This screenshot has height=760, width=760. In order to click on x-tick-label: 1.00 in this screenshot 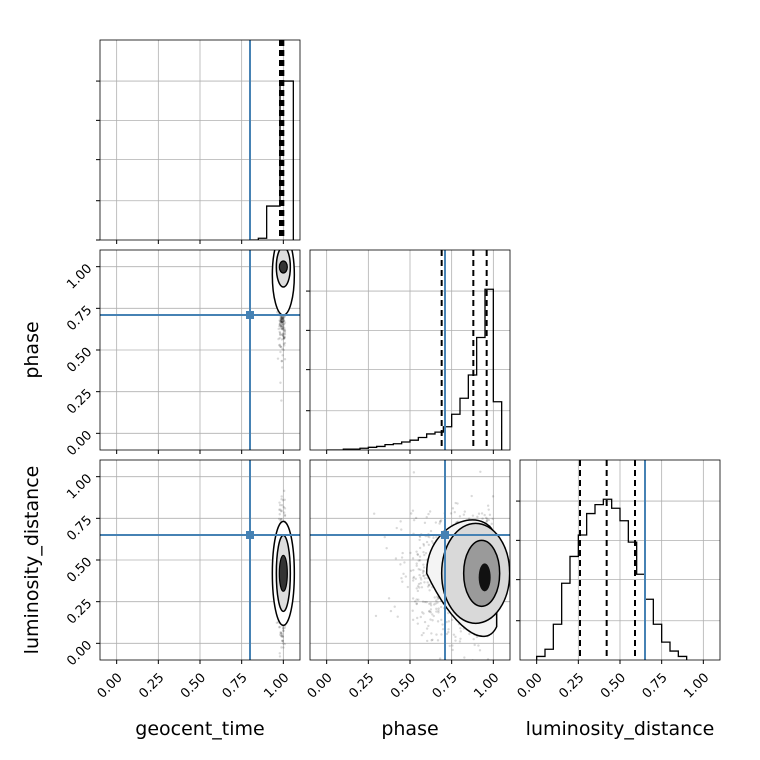, I will do `click(696, 685)`.